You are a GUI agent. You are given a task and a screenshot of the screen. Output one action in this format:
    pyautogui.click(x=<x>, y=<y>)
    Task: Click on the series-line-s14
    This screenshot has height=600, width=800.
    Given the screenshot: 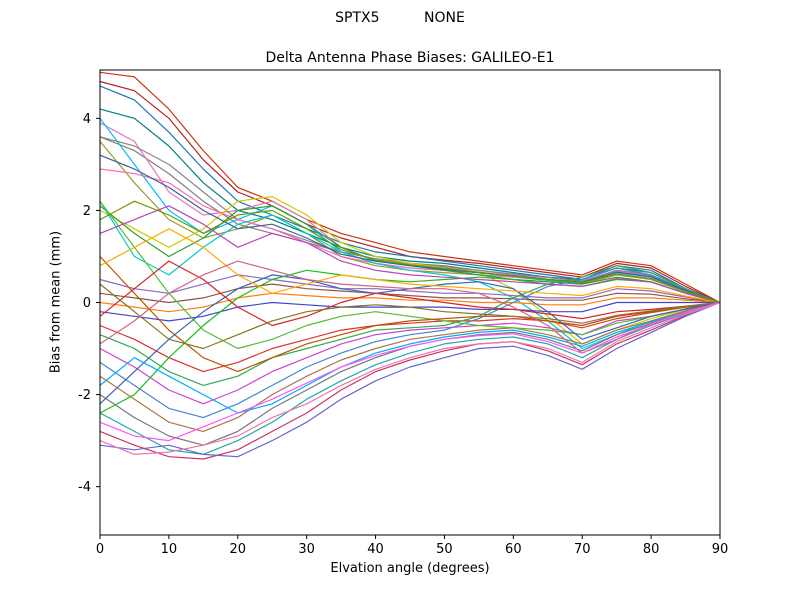 What is the action you would take?
    pyautogui.click(x=410, y=289)
    